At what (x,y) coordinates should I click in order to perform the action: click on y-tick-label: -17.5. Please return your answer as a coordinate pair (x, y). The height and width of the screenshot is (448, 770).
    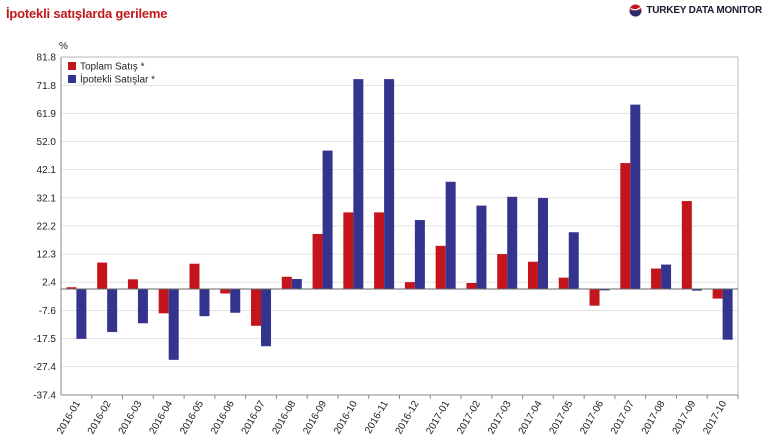
    Looking at the image, I should click on (44, 339).